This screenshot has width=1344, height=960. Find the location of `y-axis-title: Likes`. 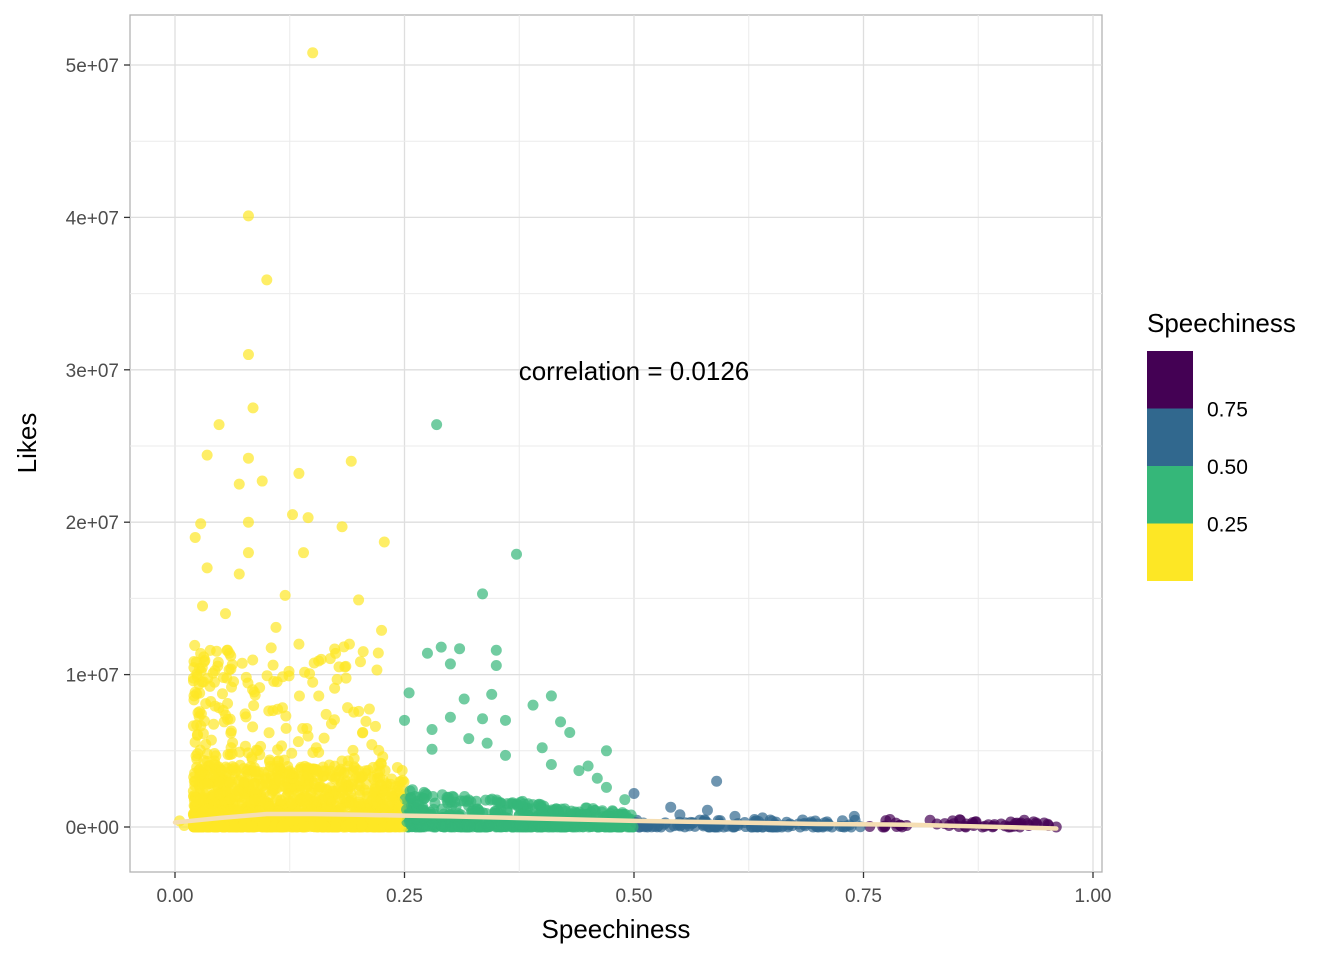

y-axis-title: Likes is located at coordinates (27, 443).